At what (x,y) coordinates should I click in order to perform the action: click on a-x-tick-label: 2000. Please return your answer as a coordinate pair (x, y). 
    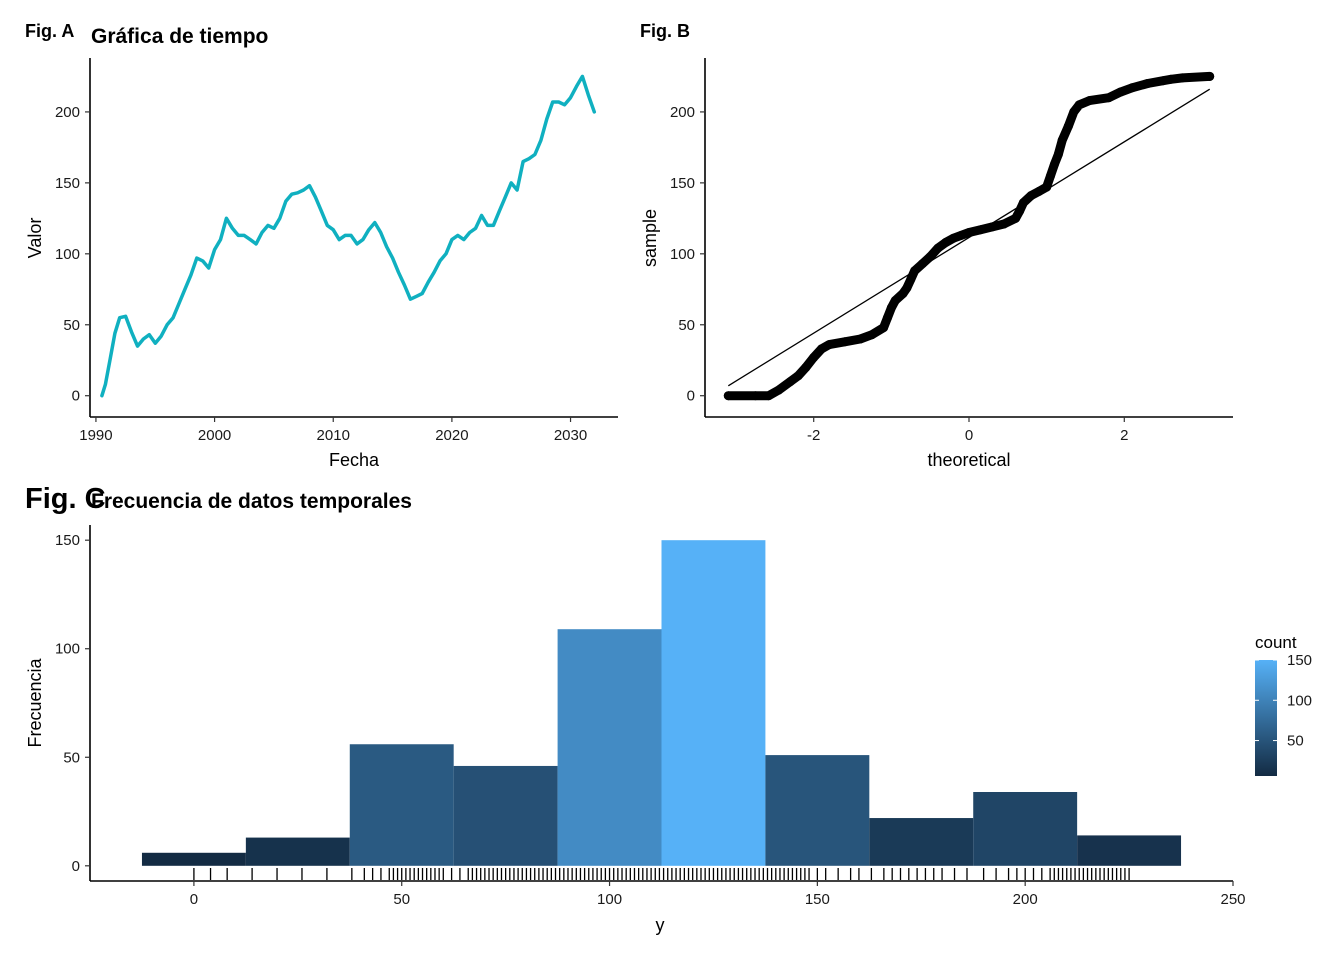
    Looking at the image, I should click on (214, 435).